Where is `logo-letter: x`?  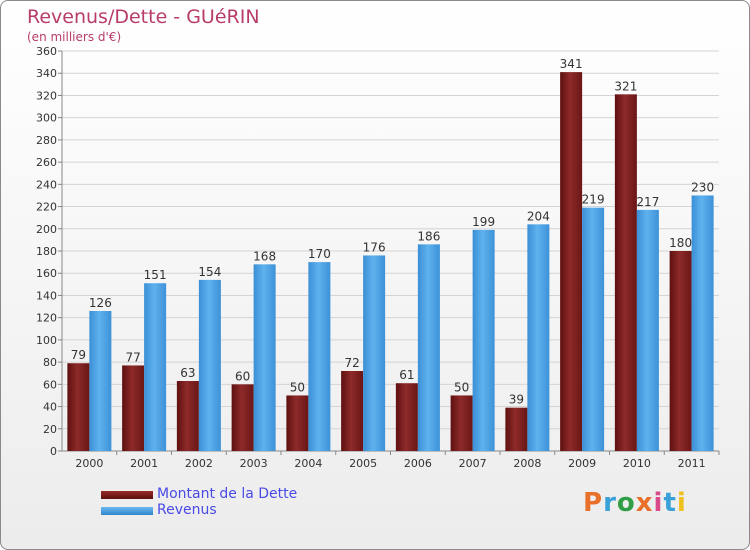 logo-letter: x is located at coordinates (644, 503).